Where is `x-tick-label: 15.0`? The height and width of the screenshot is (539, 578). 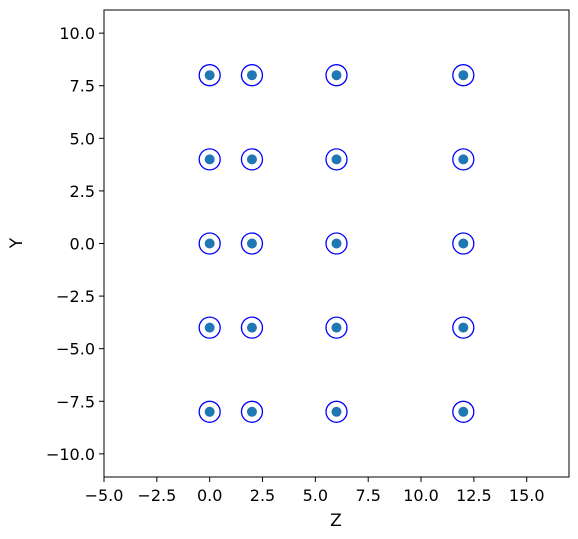 x-tick-label: 15.0 is located at coordinates (527, 495).